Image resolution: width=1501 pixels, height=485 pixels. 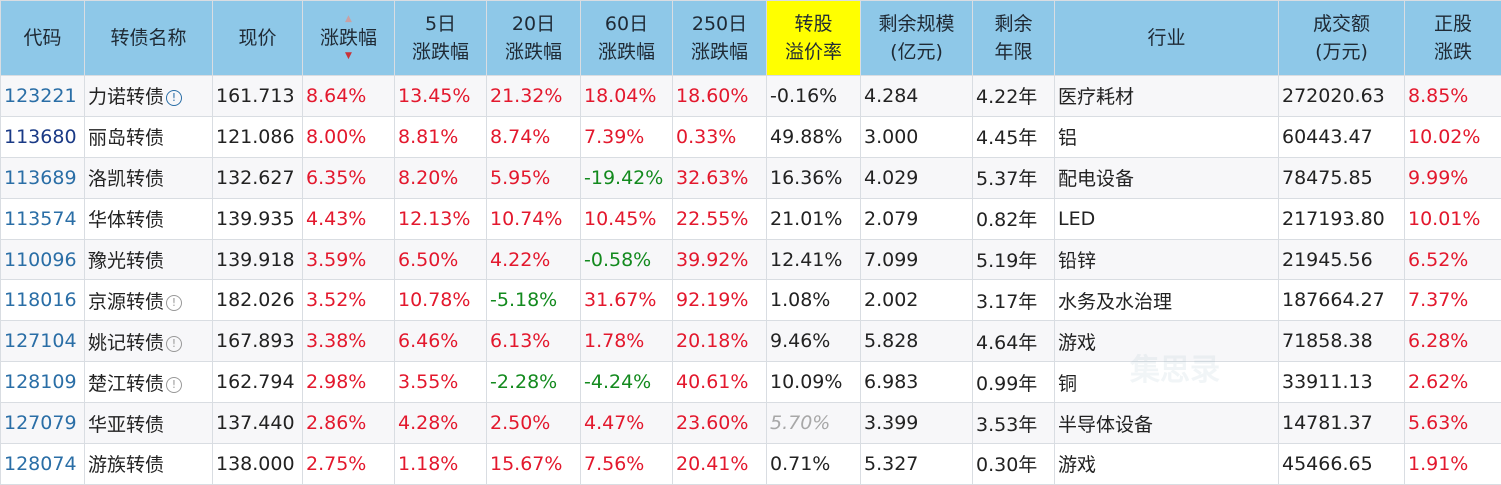 I want to click on column-header: 250日 涨跌幅, so click(x=720, y=38).